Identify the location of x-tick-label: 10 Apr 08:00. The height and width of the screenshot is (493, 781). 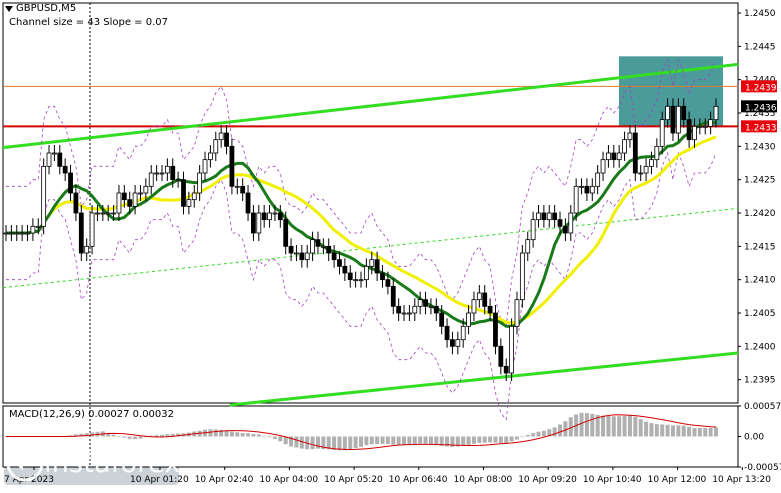
(483, 480).